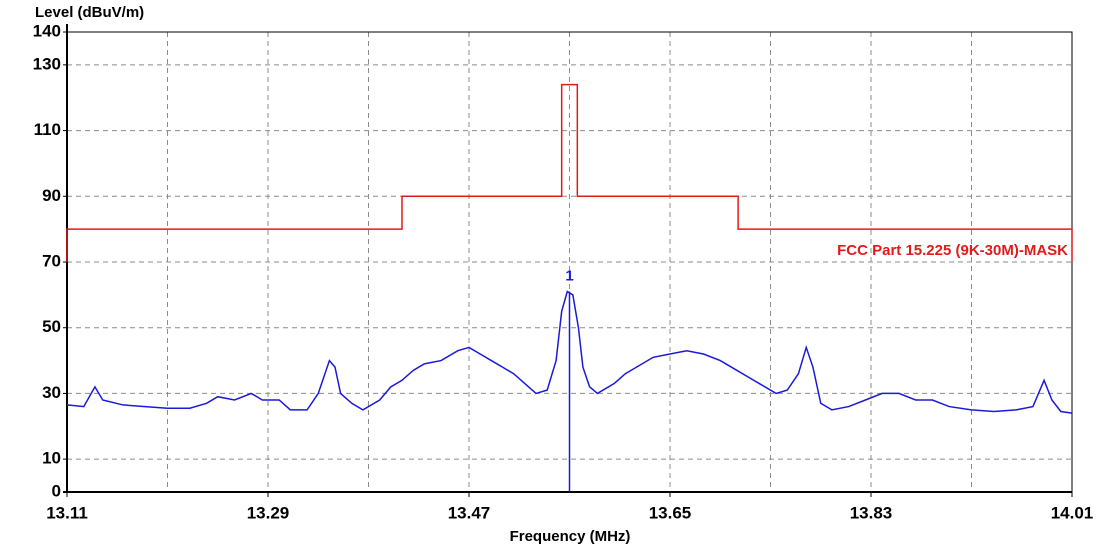 The width and height of the screenshot is (1105, 548). What do you see at coordinates (469, 512) in the screenshot?
I see `x-tick-label: 13.47` at bounding box center [469, 512].